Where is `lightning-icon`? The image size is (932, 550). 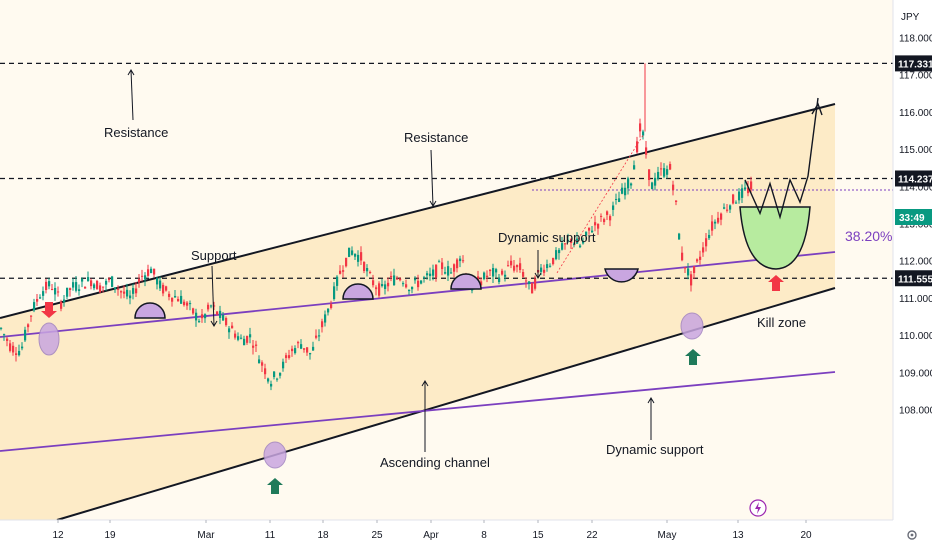 lightning-icon is located at coordinates (758, 508).